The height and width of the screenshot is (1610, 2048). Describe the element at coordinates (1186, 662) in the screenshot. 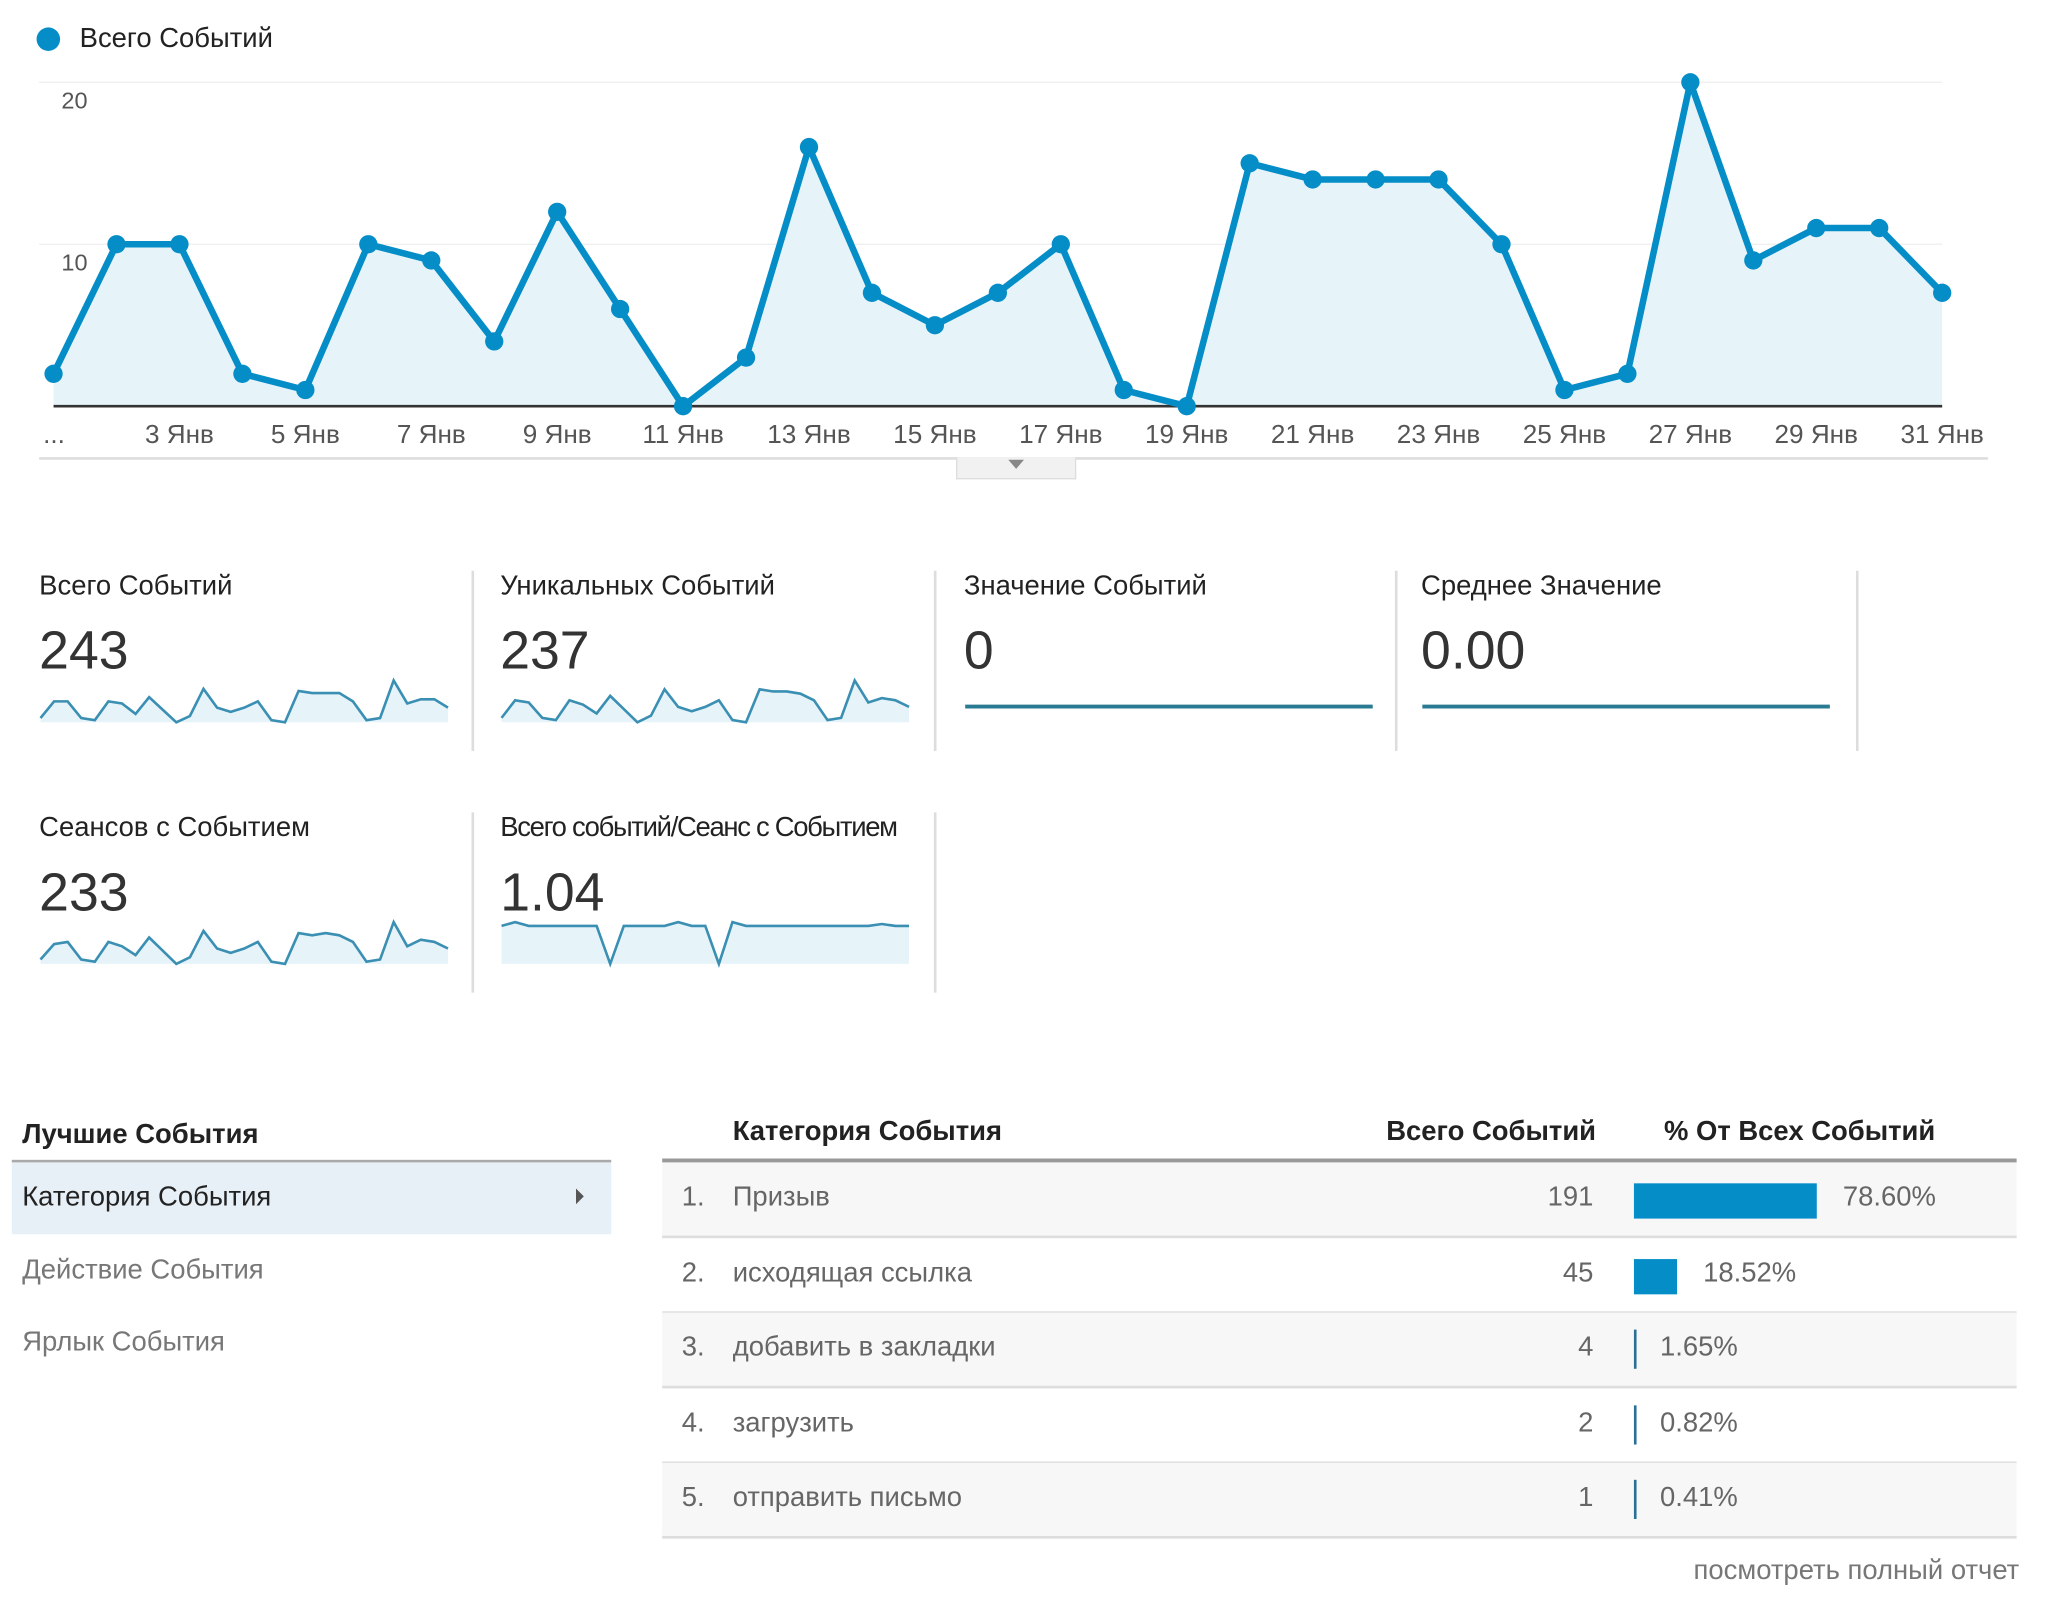

I see `metric-event-value: Значение Событий 0` at that location.